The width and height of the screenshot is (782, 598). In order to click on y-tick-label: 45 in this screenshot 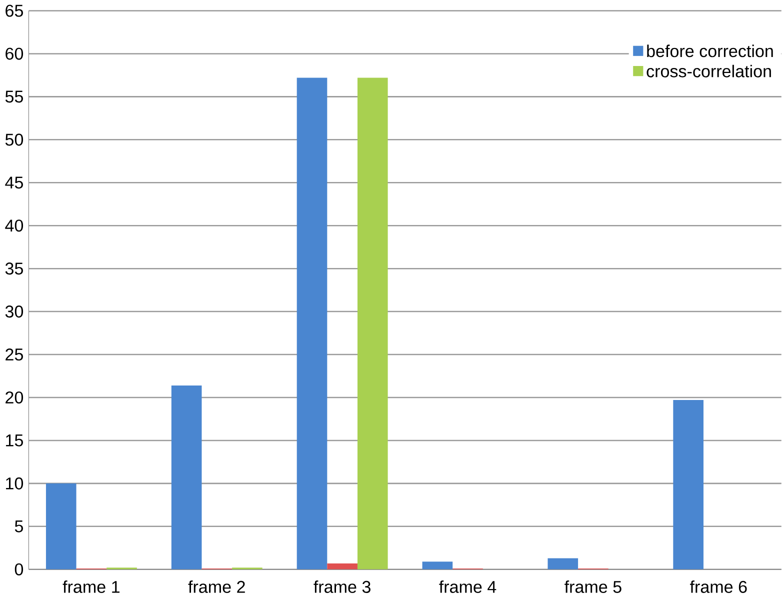, I will do `click(14, 182)`.